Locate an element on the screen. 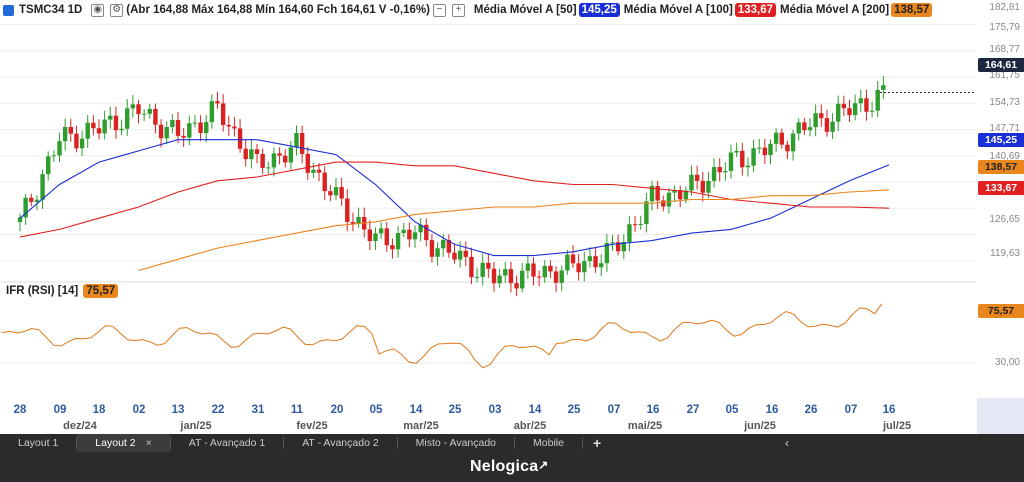 The height and width of the screenshot is (482, 1024). x-day: 25 is located at coordinates (574, 410).